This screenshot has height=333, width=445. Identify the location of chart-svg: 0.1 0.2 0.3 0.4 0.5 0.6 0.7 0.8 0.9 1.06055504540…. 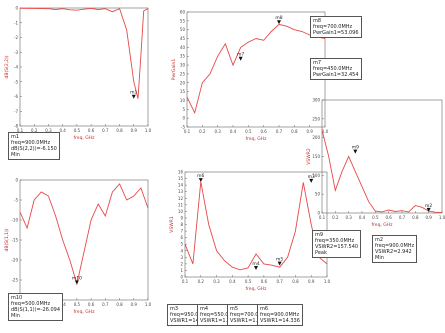
(250, 76).